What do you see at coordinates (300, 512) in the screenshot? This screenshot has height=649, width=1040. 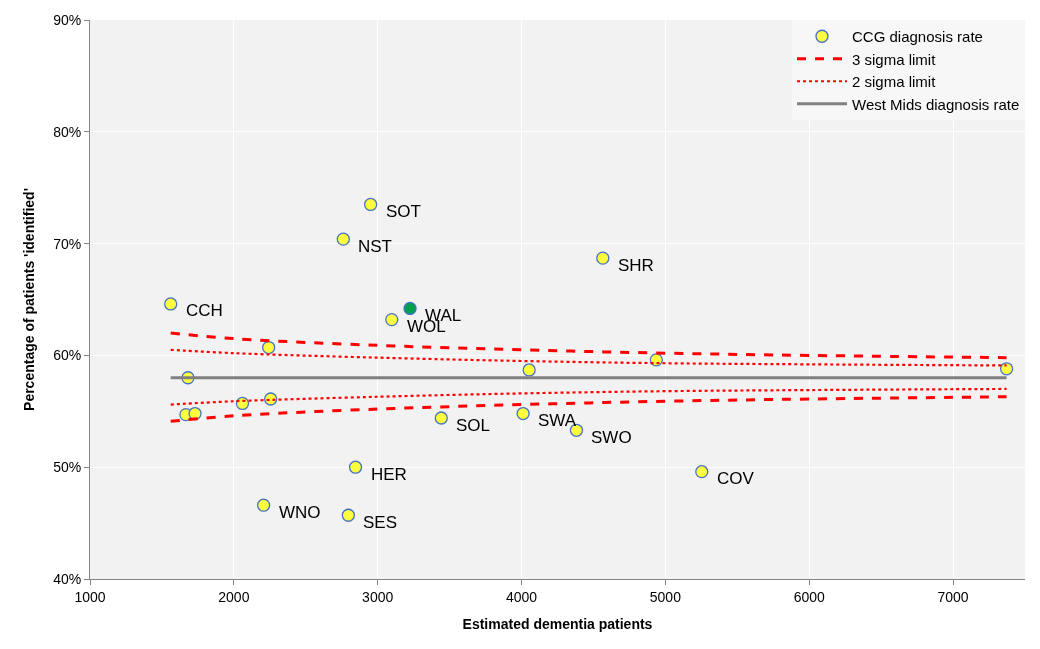 I see `annotation: WNO` at bounding box center [300, 512].